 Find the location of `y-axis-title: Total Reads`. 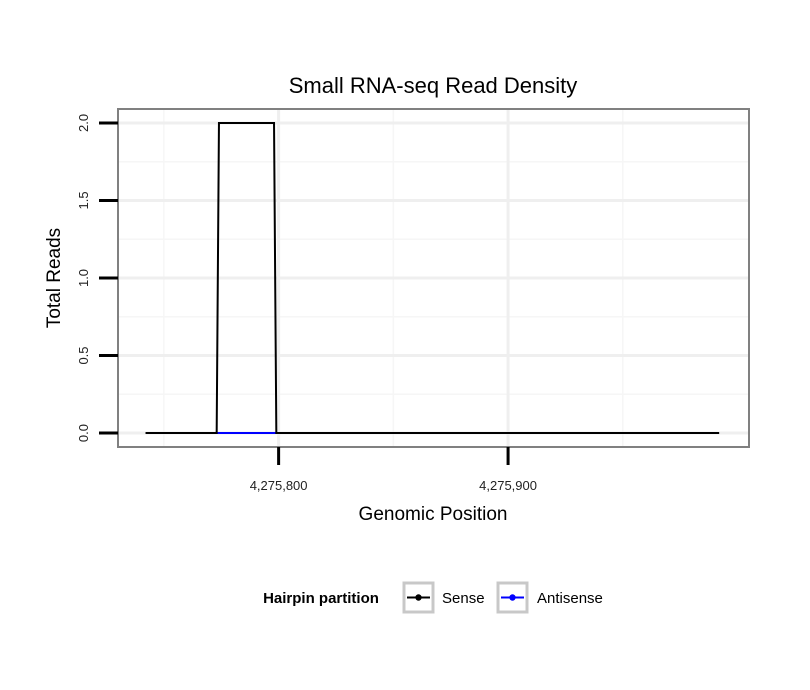

y-axis-title: Total Reads is located at coordinates (54, 278).